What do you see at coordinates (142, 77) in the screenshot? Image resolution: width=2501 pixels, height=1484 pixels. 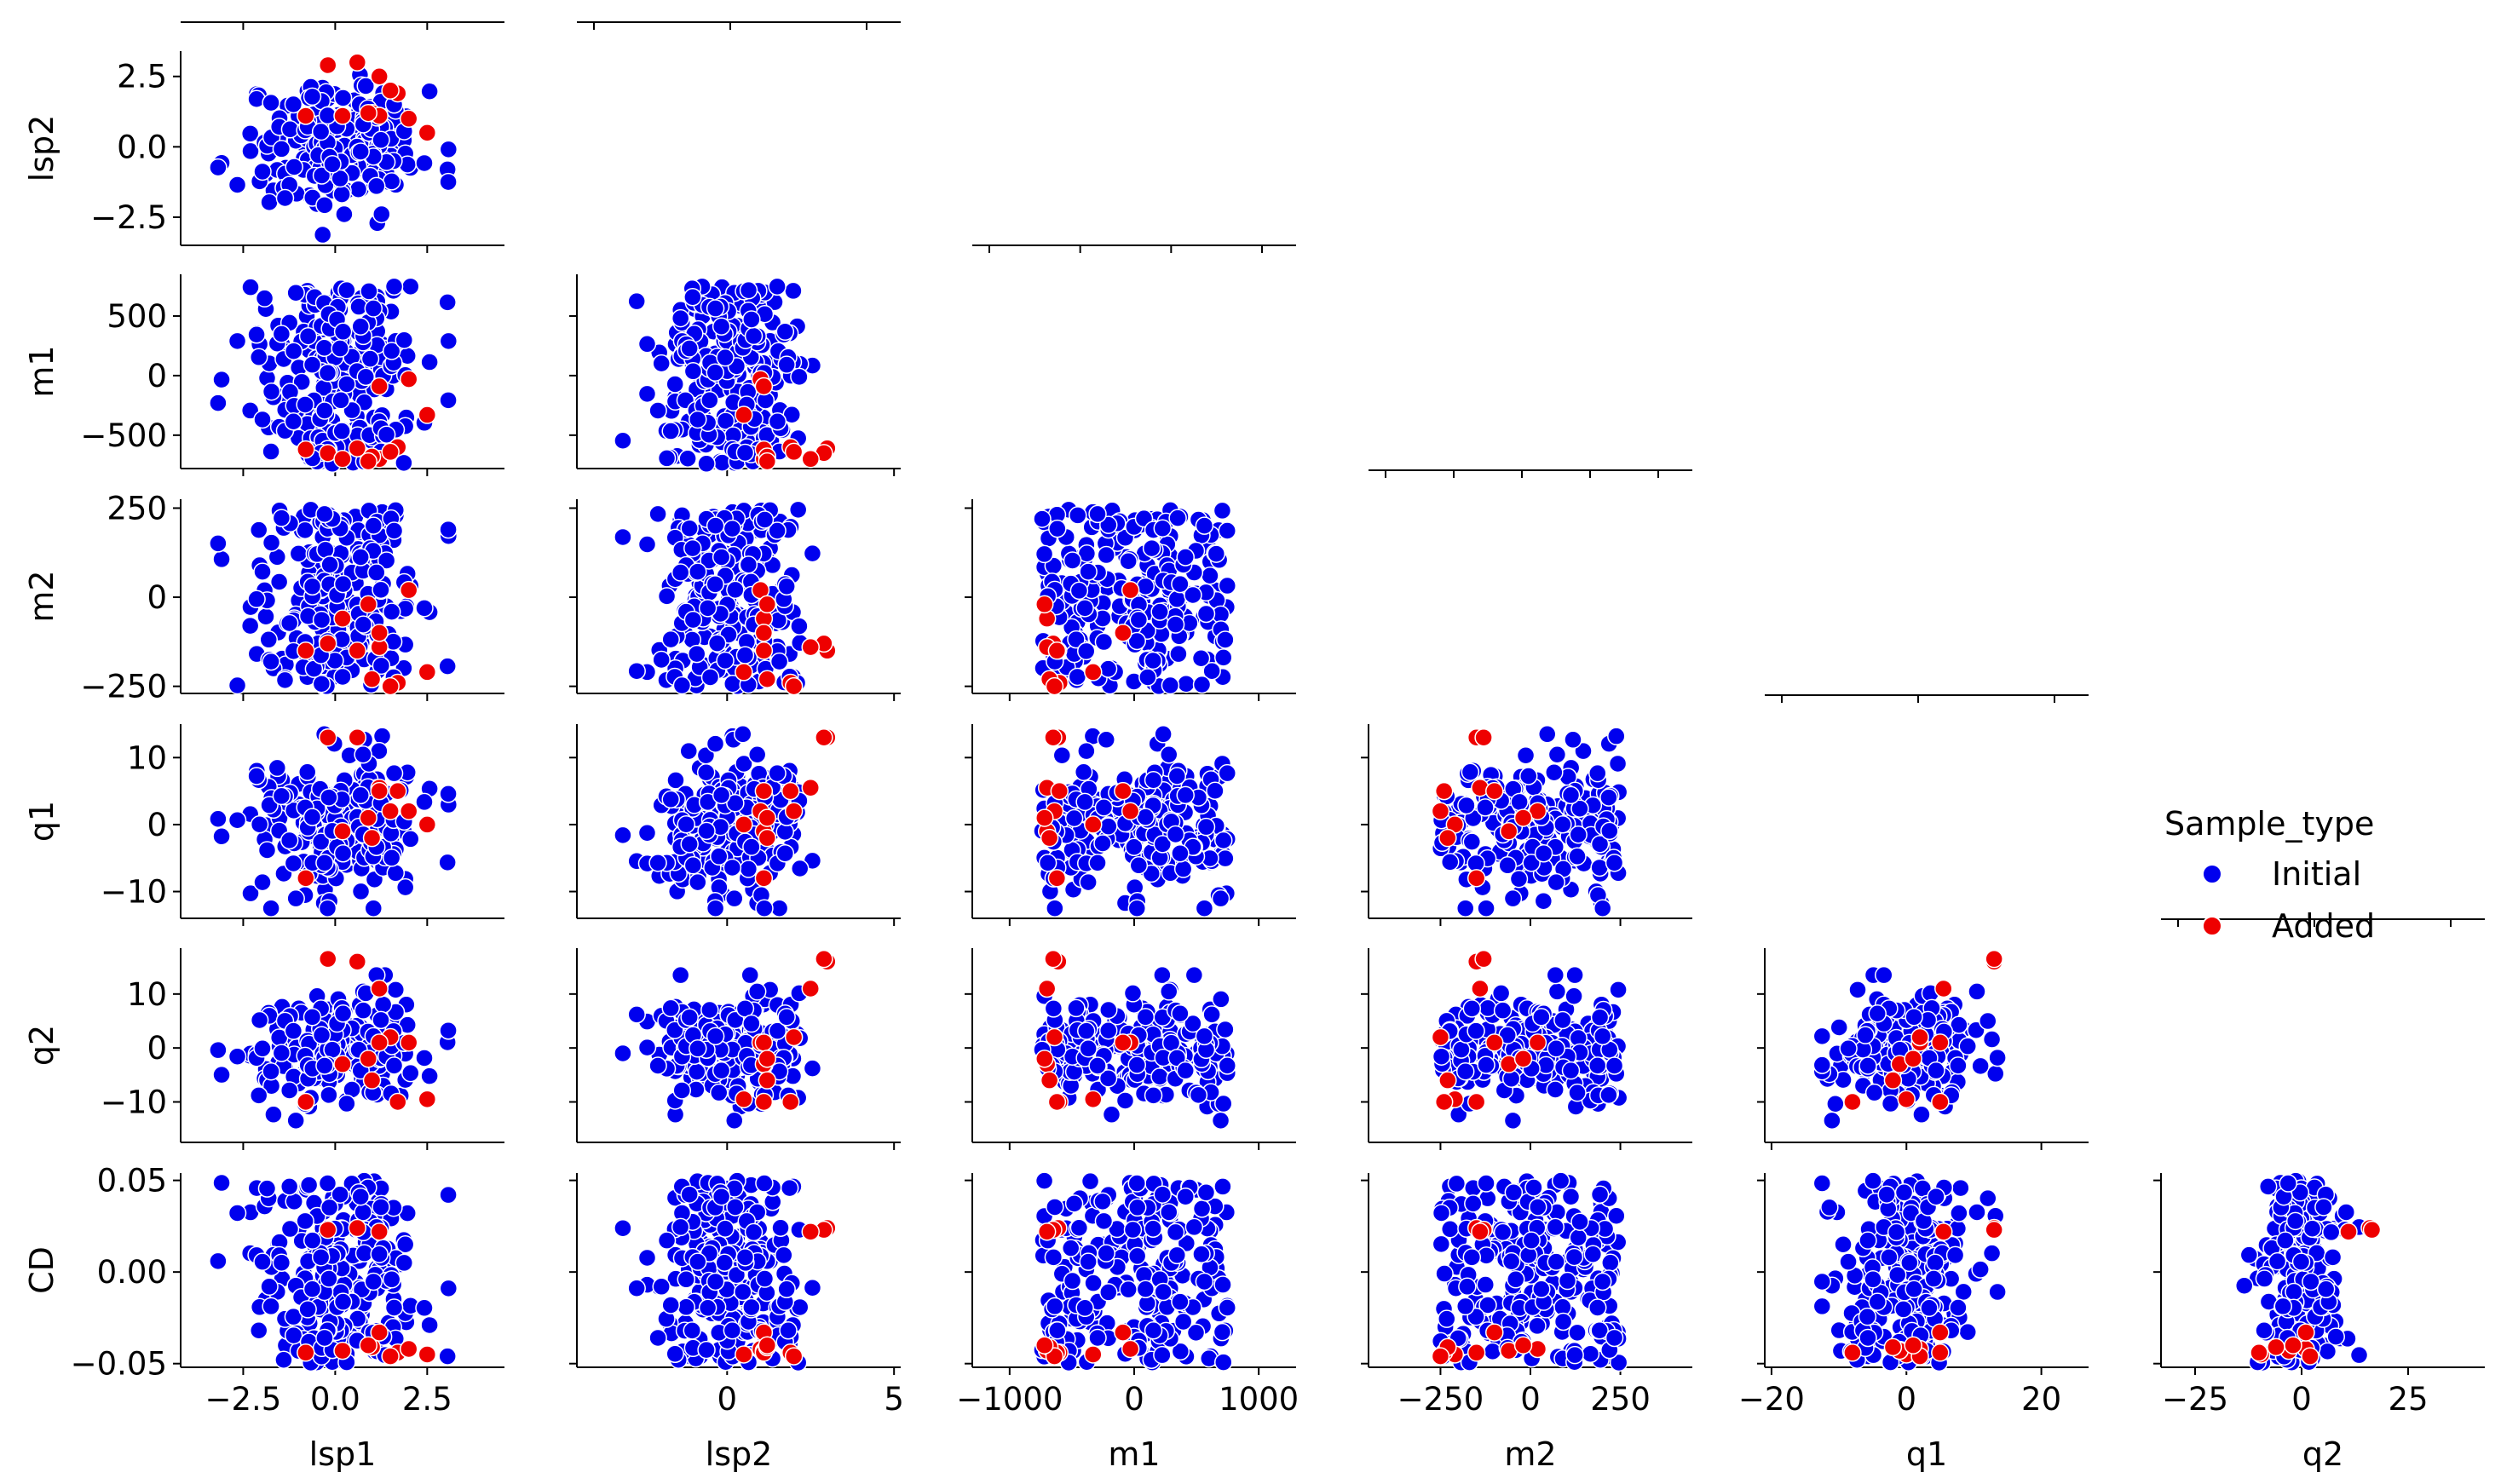 I see `y-tick-label: 2.5` at bounding box center [142, 77].